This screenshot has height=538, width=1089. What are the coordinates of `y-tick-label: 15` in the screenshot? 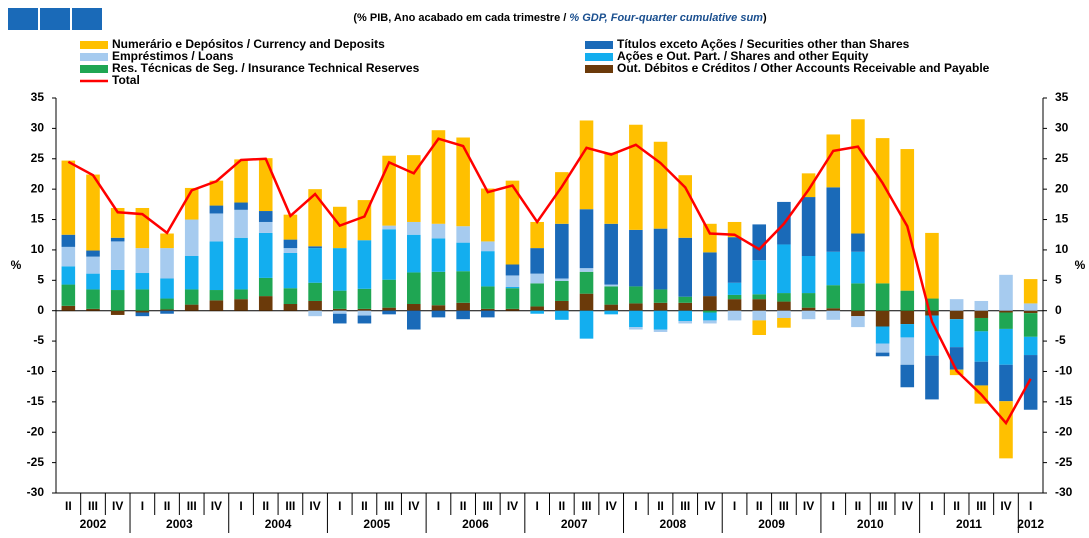 It's located at (38, 219).